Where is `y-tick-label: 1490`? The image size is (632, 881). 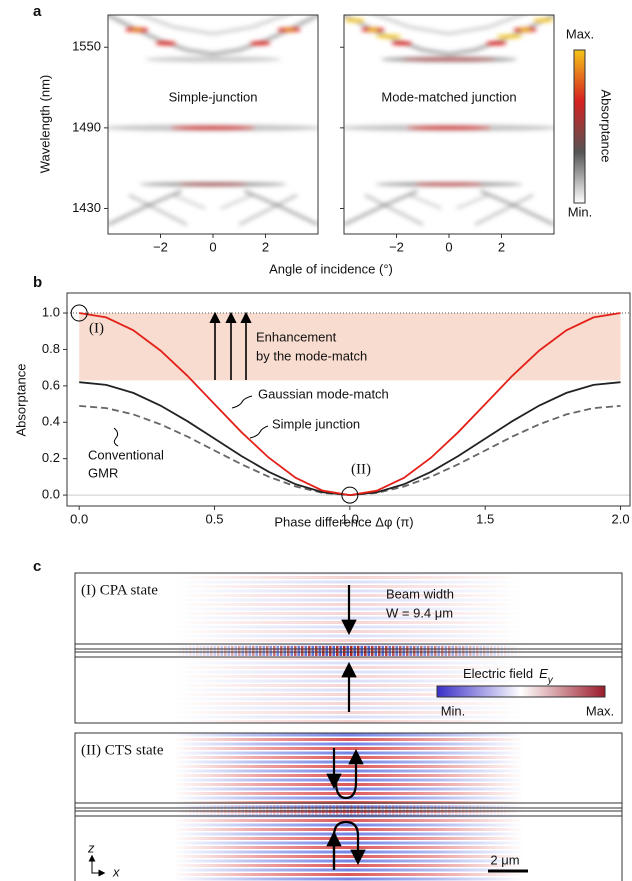 y-tick-label: 1490 is located at coordinates (86, 126).